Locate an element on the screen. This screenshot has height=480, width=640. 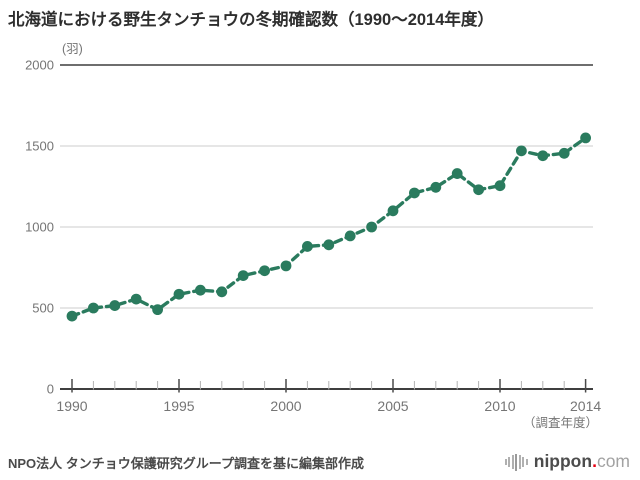
x-tick-label: 1995 is located at coordinates (178, 406).